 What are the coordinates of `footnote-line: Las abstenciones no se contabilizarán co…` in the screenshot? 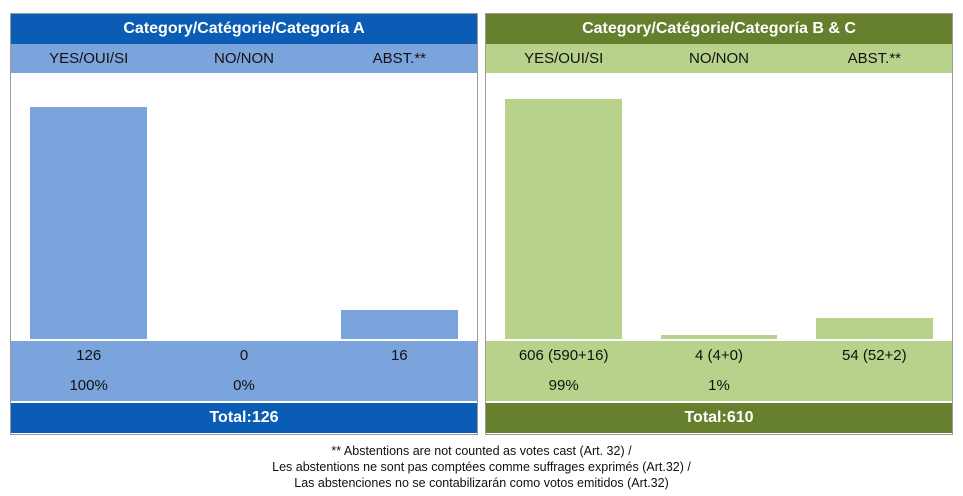 It's located at (481, 483).